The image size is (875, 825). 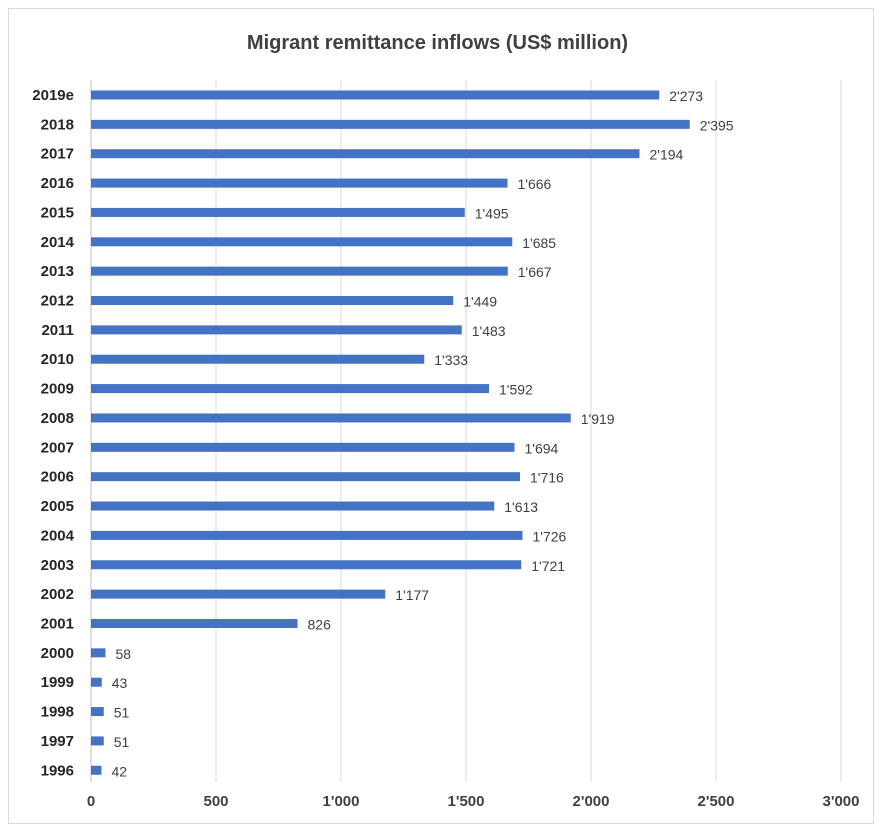 I want to click on chart-title: Migrant remittance inflows (US$ million), so click(x=437, y=43).